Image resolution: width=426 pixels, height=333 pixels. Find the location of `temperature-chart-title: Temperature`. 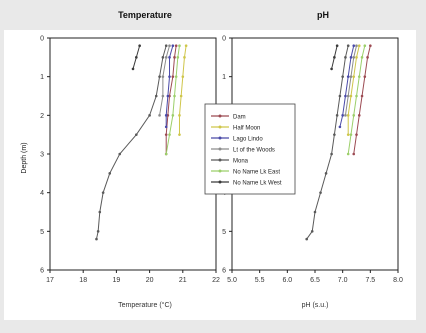

temperature-chart-title: Temperature is located at coordinates (145, 15).